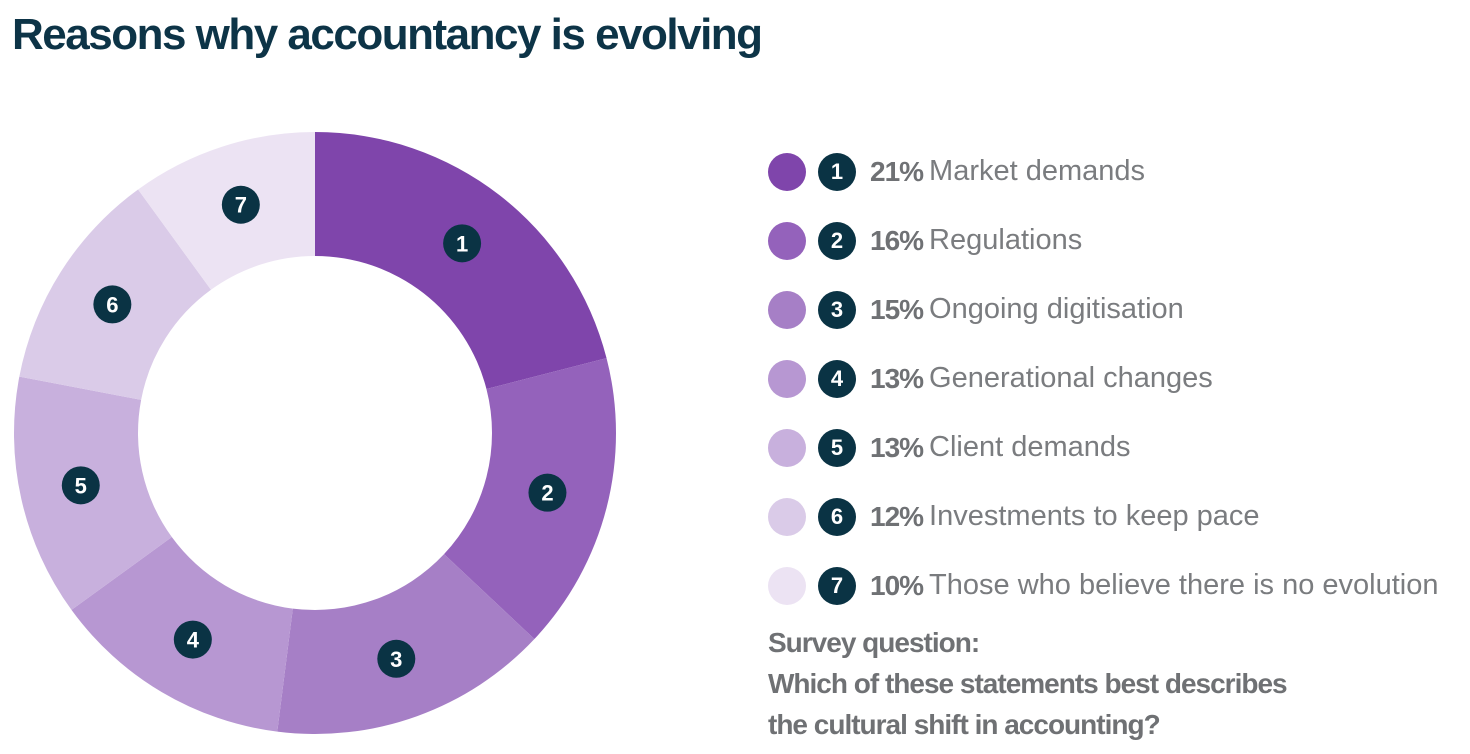 The width and height of the screenshot is (1470, 754). What do you see at coordinates (837, 447) in the screenshot?
I see `legend-badge: 5` at bounding box center [837, 447].